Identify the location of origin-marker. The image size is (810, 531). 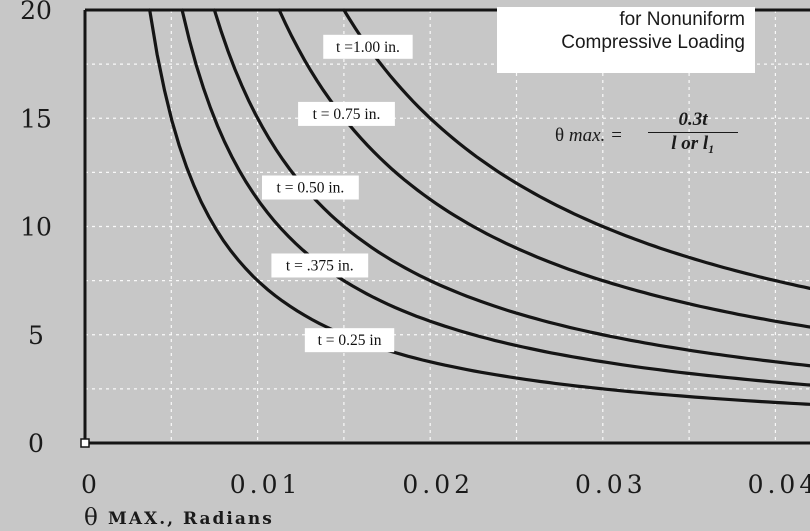
(85, 443).